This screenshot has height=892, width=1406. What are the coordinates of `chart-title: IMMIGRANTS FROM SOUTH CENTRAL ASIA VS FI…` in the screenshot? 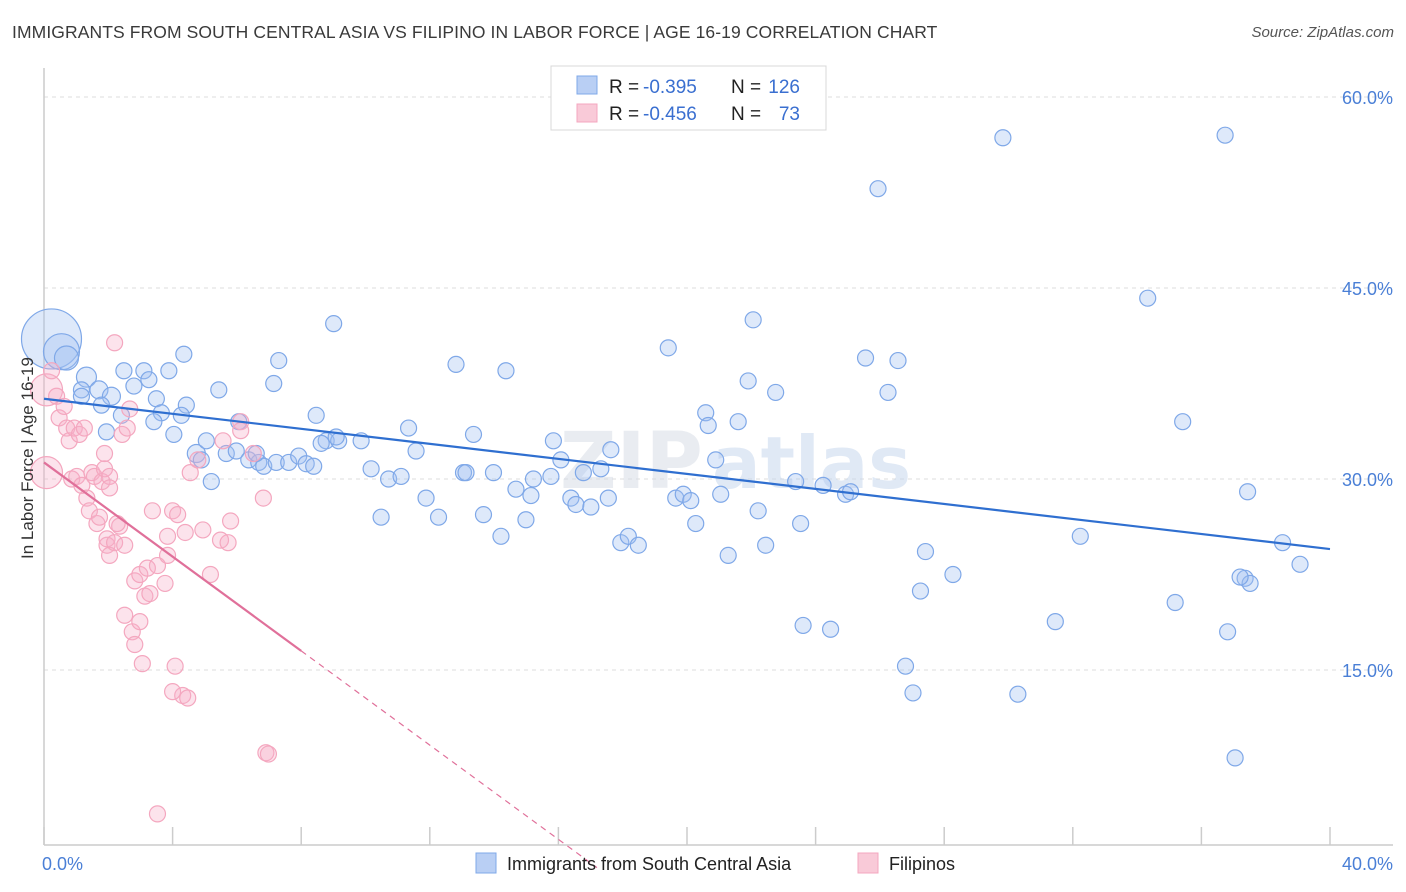 It's located at (475, 32).